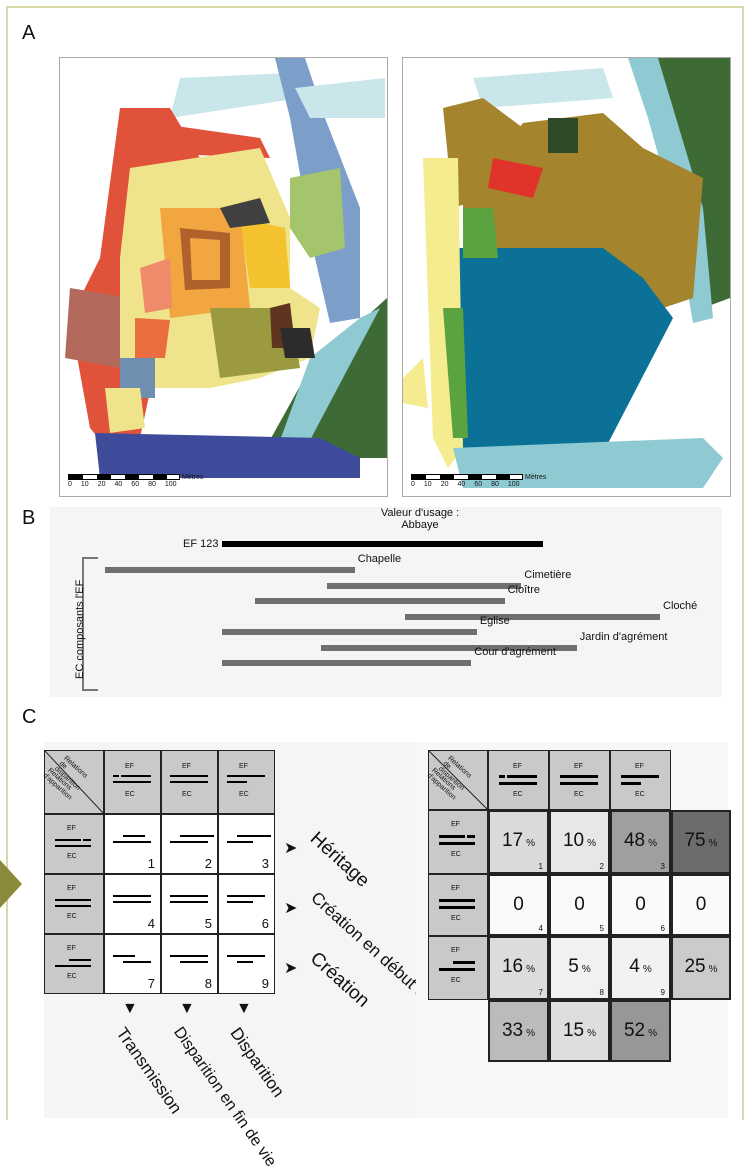 This screenshot has width=746, height=1171. Describe the element at coordinates (467, 481) in the screenshot. I see `map-right-scale: 0 10 20 40 60 80 100` at that location.